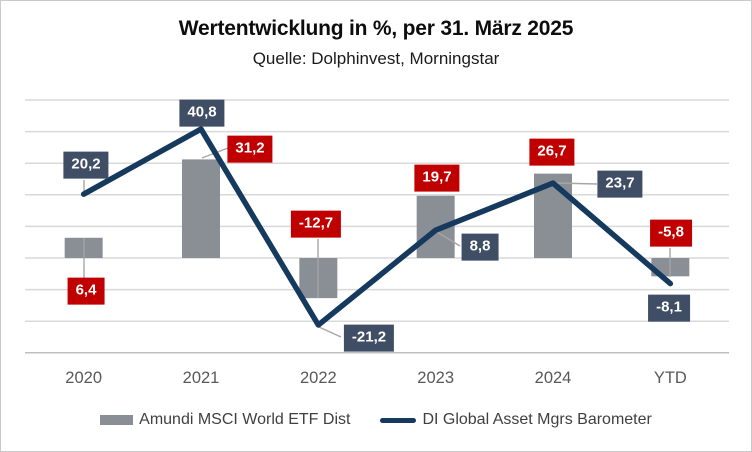 This screenshot has width=752, height=452. What do you see at coordinates (318, 378) in the screenshot?
I see `x-axis-label: 2022` at bounding box center [318, 378].